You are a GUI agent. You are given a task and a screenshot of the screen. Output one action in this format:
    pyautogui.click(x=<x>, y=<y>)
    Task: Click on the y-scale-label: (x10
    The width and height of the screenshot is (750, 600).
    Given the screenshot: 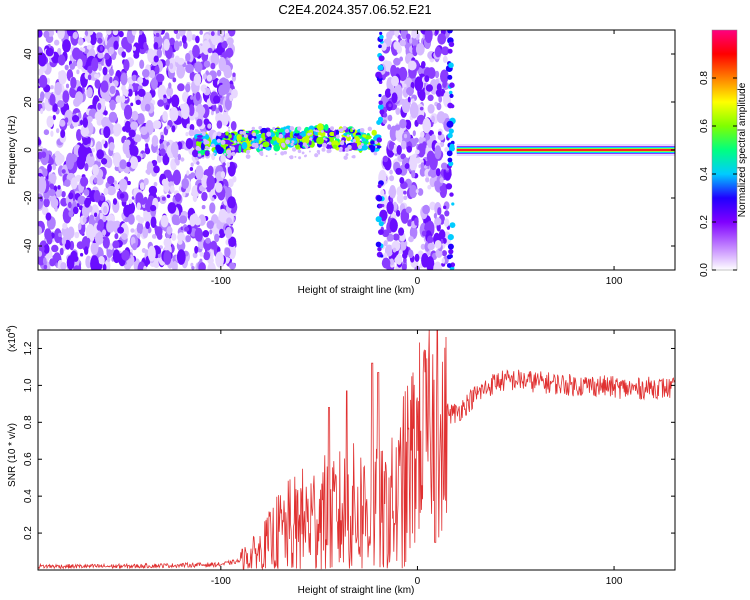 What is the action you would take?
    pyautogui.click(x=12, y=342)
    